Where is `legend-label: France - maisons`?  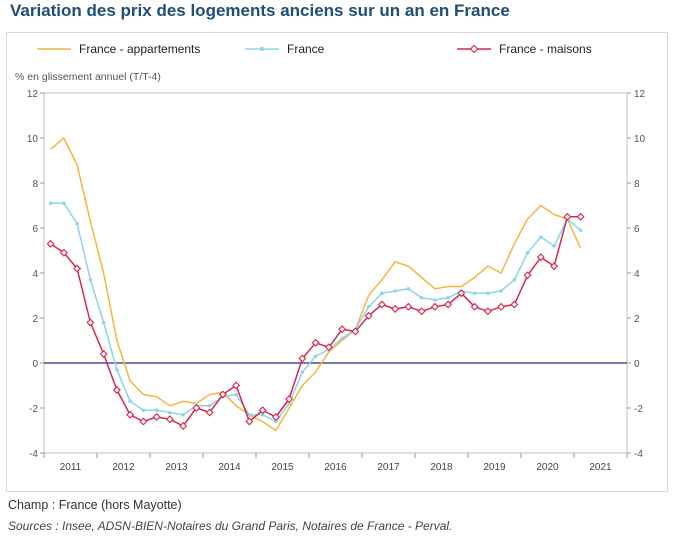
legend-label: France - maisons is located at coordinates (545, 49).